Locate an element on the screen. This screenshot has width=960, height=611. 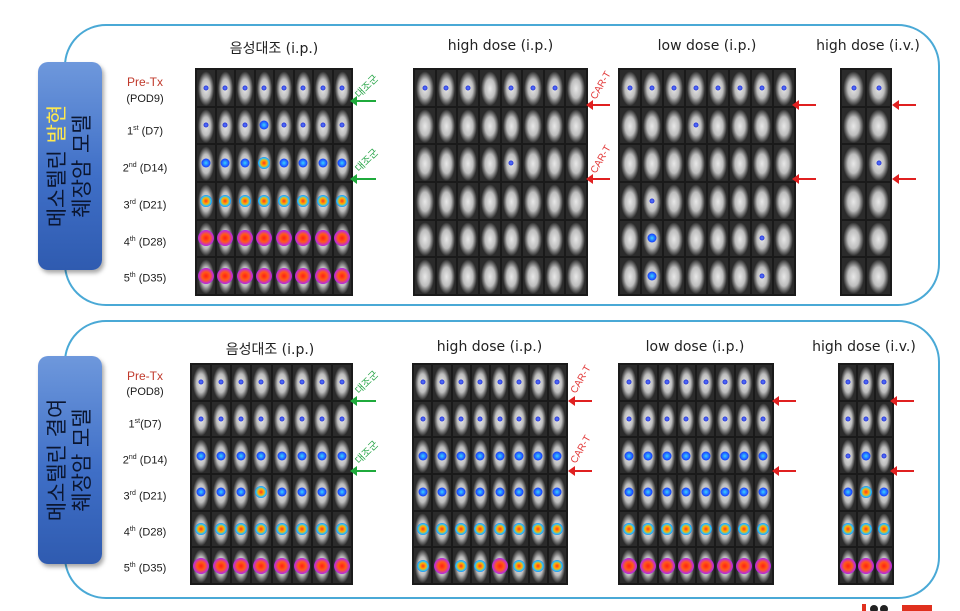
side-label-text: 메소텔린 결여 췌장암 모델 is located at coordinates (70, 460).